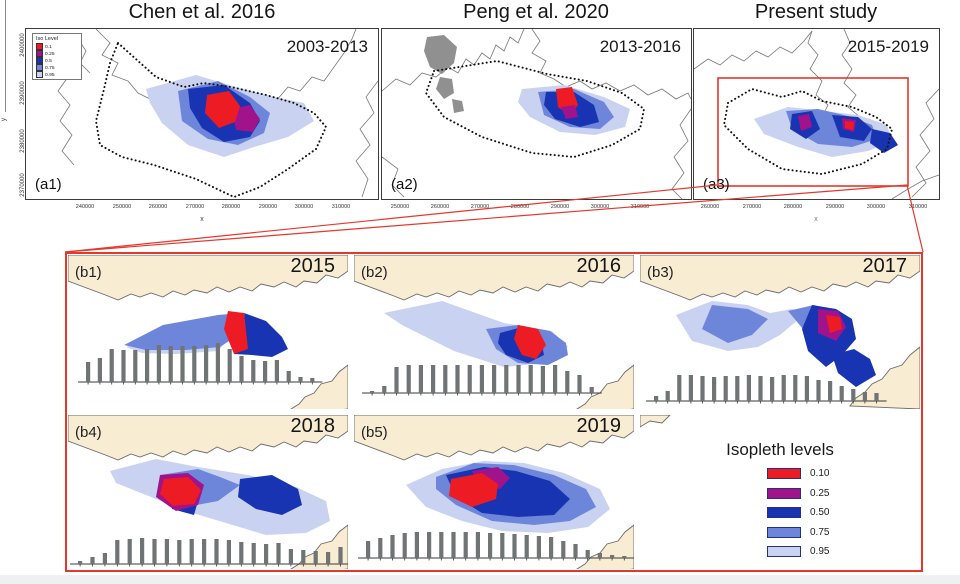 The height and width of the screenshot is (584, 960). I want to click on legend-level-label: 0.95, so click(50, 74).